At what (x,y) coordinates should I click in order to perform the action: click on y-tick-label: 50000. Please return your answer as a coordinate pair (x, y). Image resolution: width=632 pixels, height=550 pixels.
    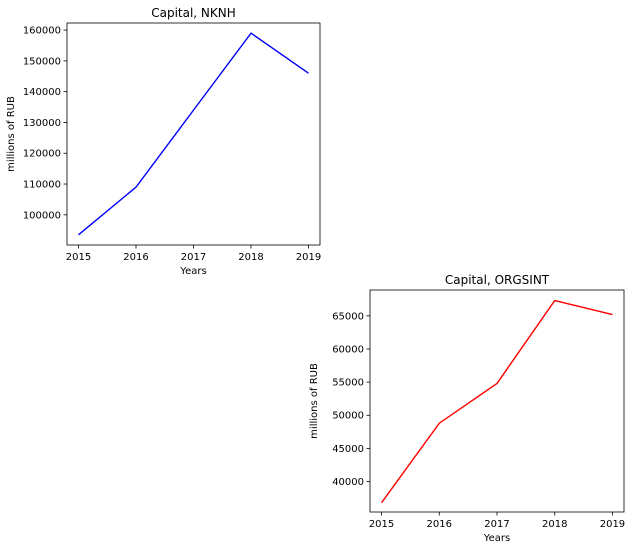
    Looking at the image, I should click on (348, 416).